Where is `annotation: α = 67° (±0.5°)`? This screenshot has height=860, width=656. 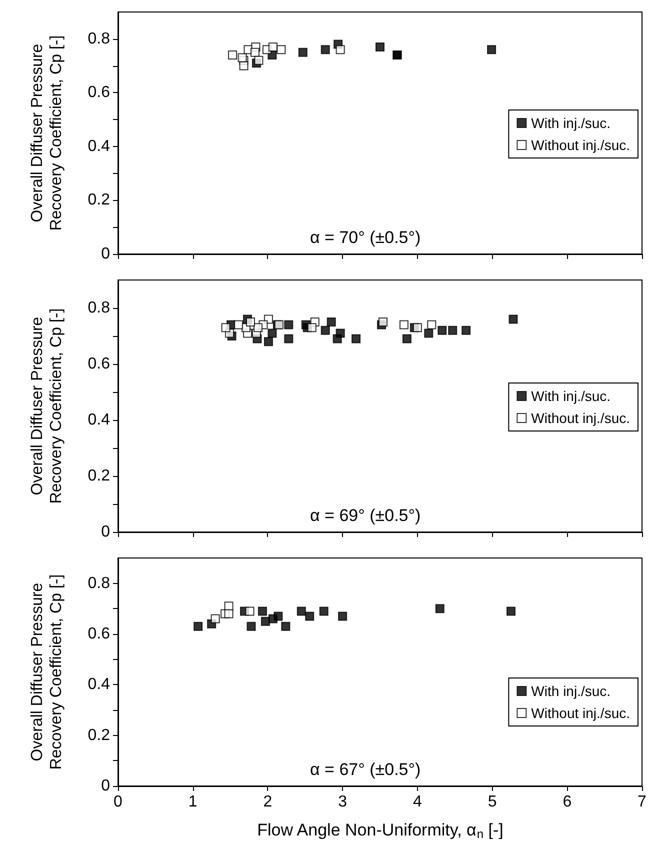
annotation: α = 67° (±0.5°) is located at coordinates (365, 769).